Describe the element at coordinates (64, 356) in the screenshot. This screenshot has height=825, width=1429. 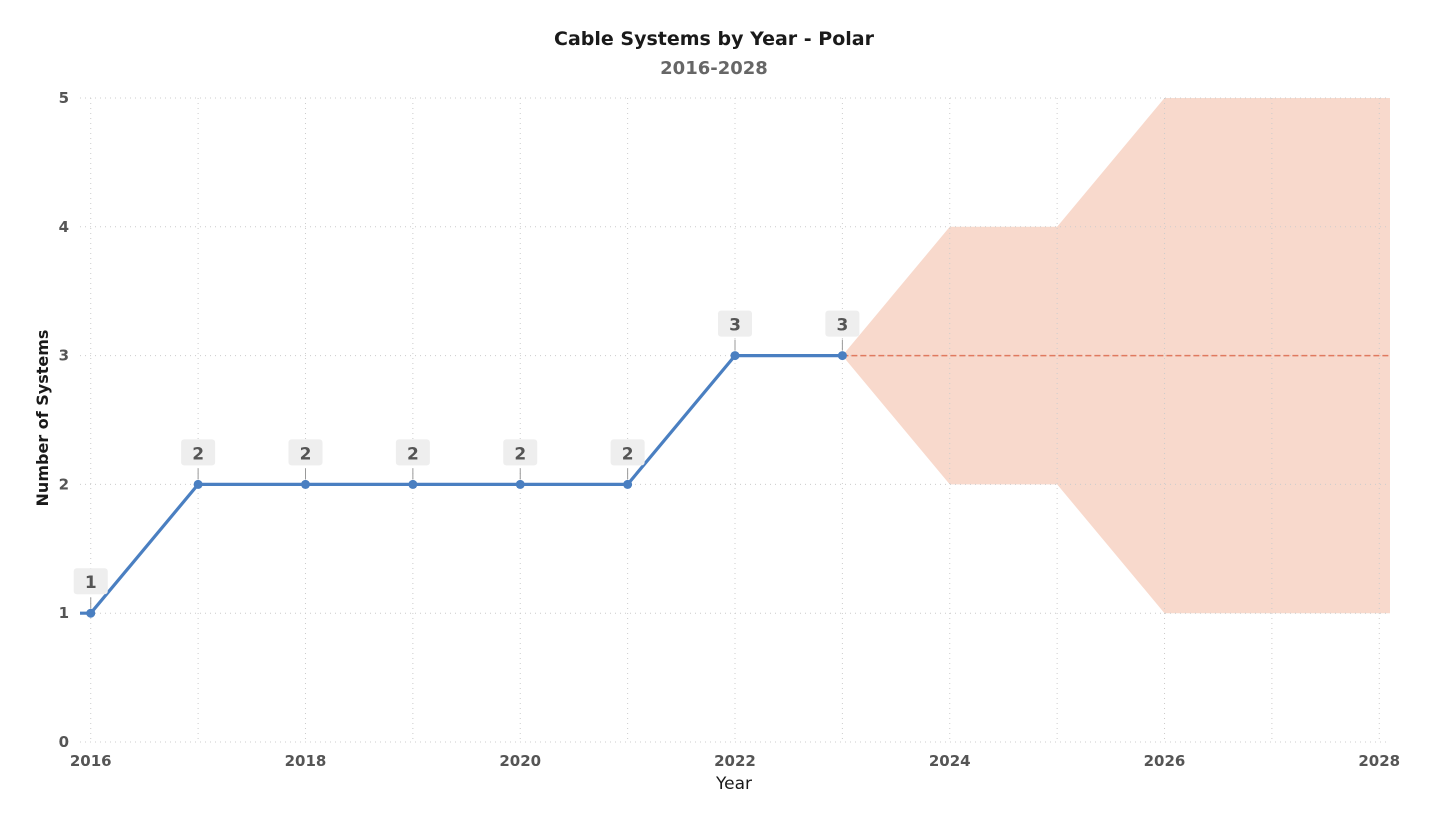
I see `y-tick-label: 3` at that location.